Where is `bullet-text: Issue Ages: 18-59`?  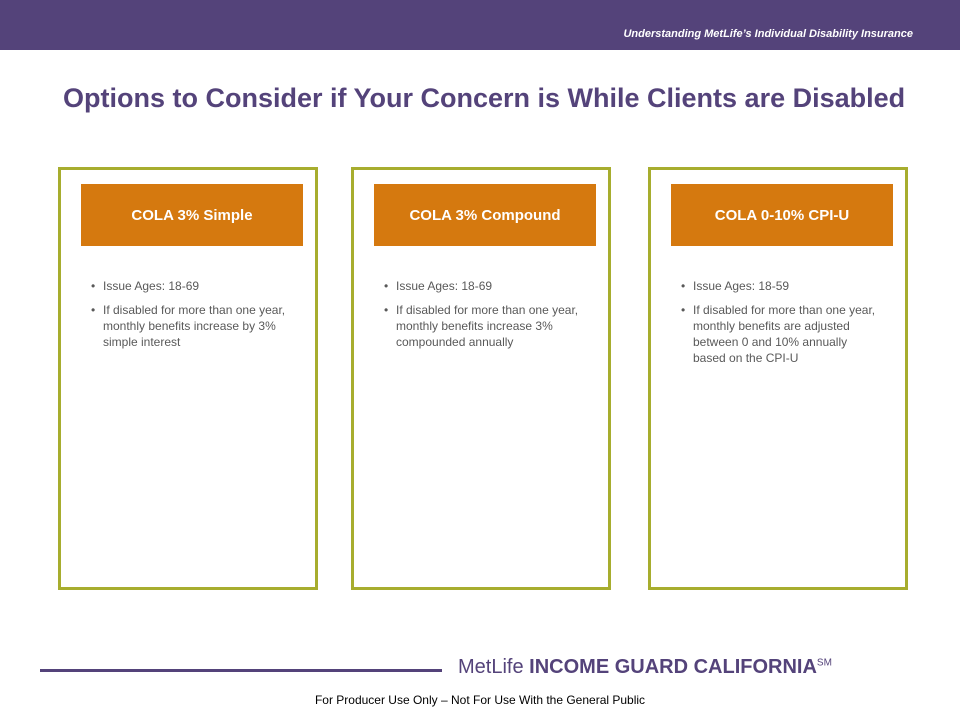 bullet-text: Issue Ages: 18-59 is located at coordinates (741, 286).